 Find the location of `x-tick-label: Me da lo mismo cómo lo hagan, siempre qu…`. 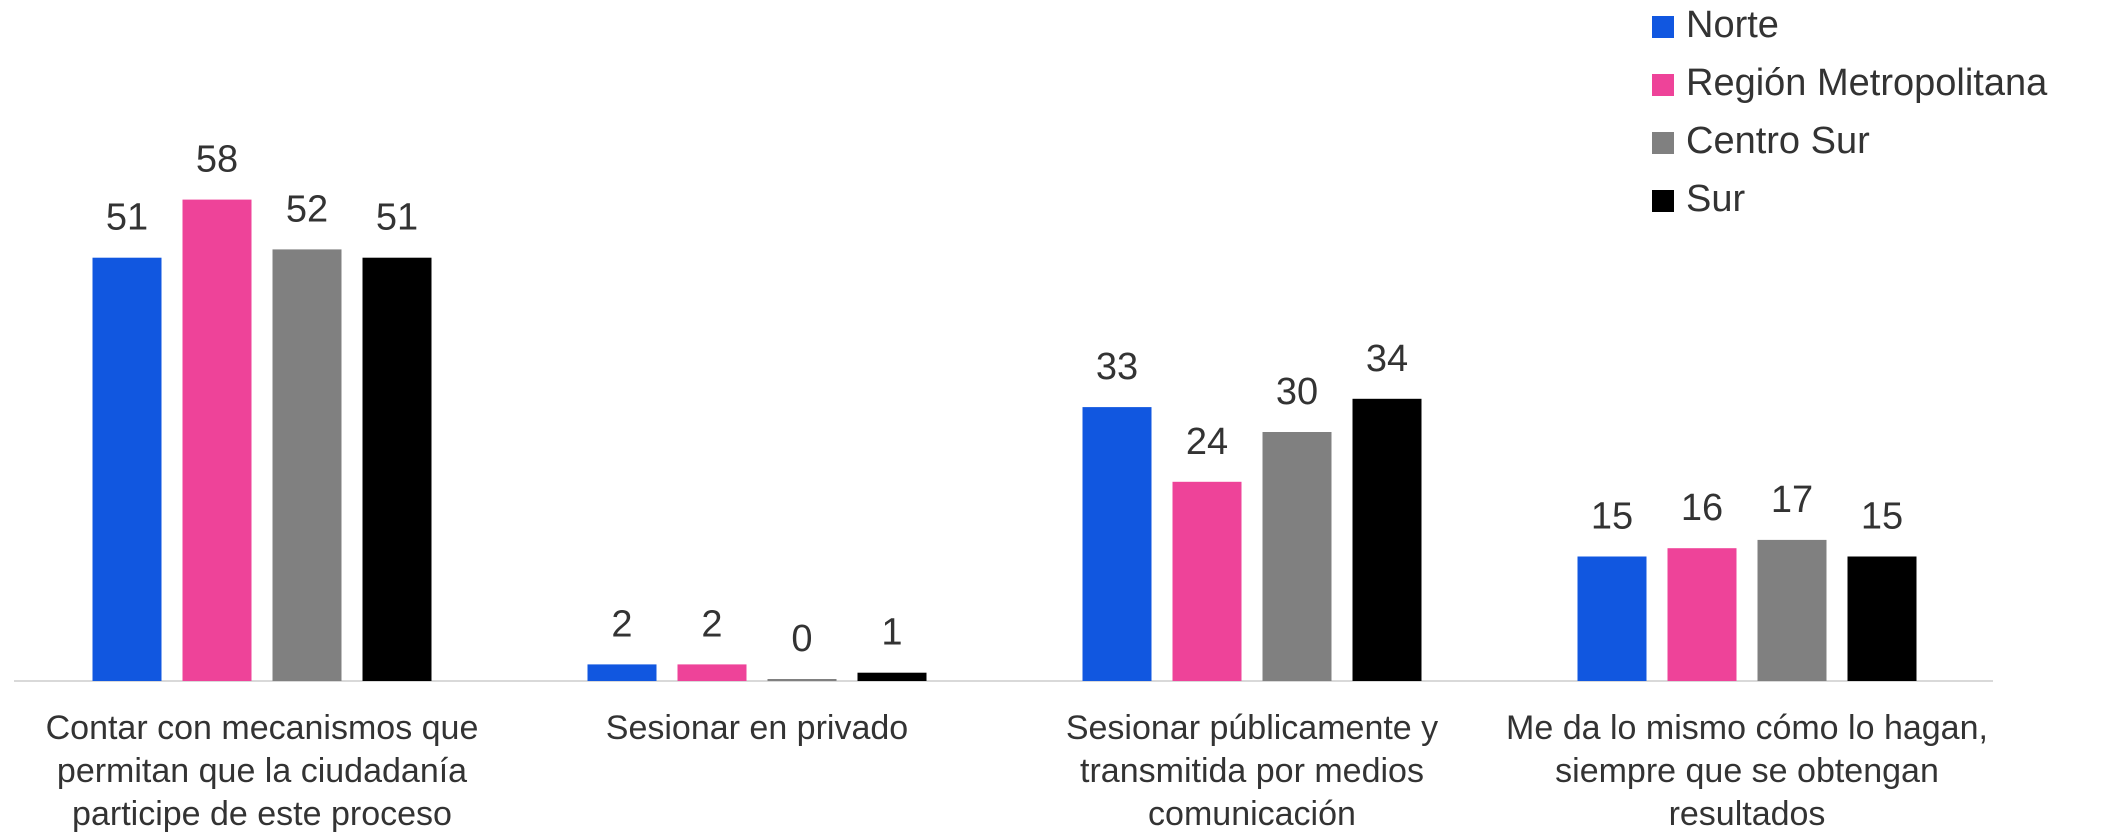

x-tick-label: Me da lo mismo cómo lo hagan, siempre qu… is located at coordinates (1747, 771).